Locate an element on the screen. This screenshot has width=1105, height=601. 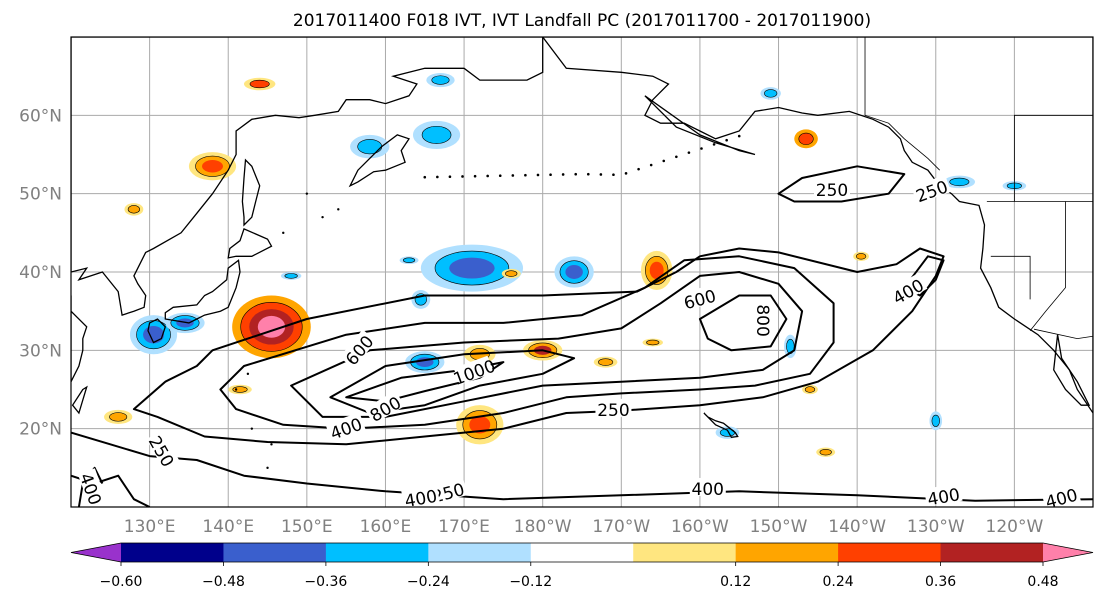
colorbar-tick-label: −0.12 is located at coordinates (530, 582).